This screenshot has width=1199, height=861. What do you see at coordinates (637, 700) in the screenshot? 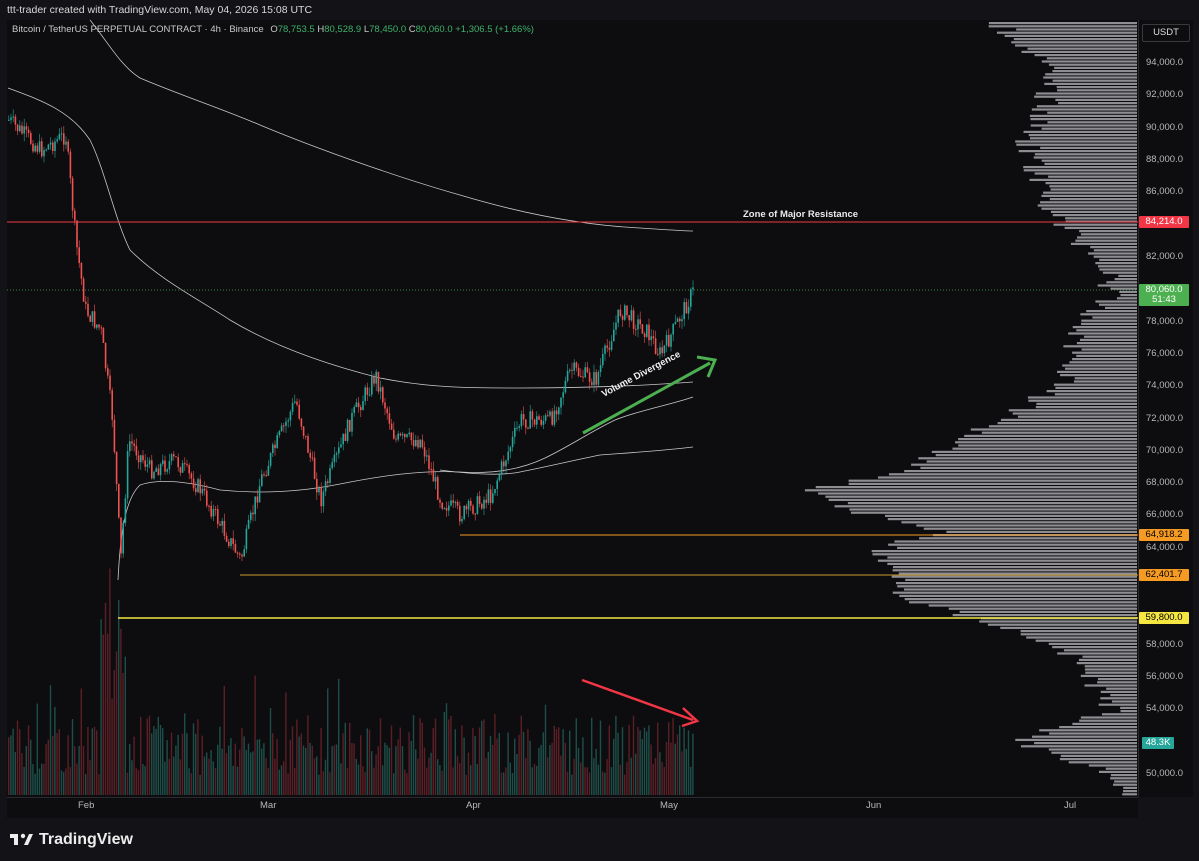
I see `volume-decline-arrow` at bounding box center [637, 700].